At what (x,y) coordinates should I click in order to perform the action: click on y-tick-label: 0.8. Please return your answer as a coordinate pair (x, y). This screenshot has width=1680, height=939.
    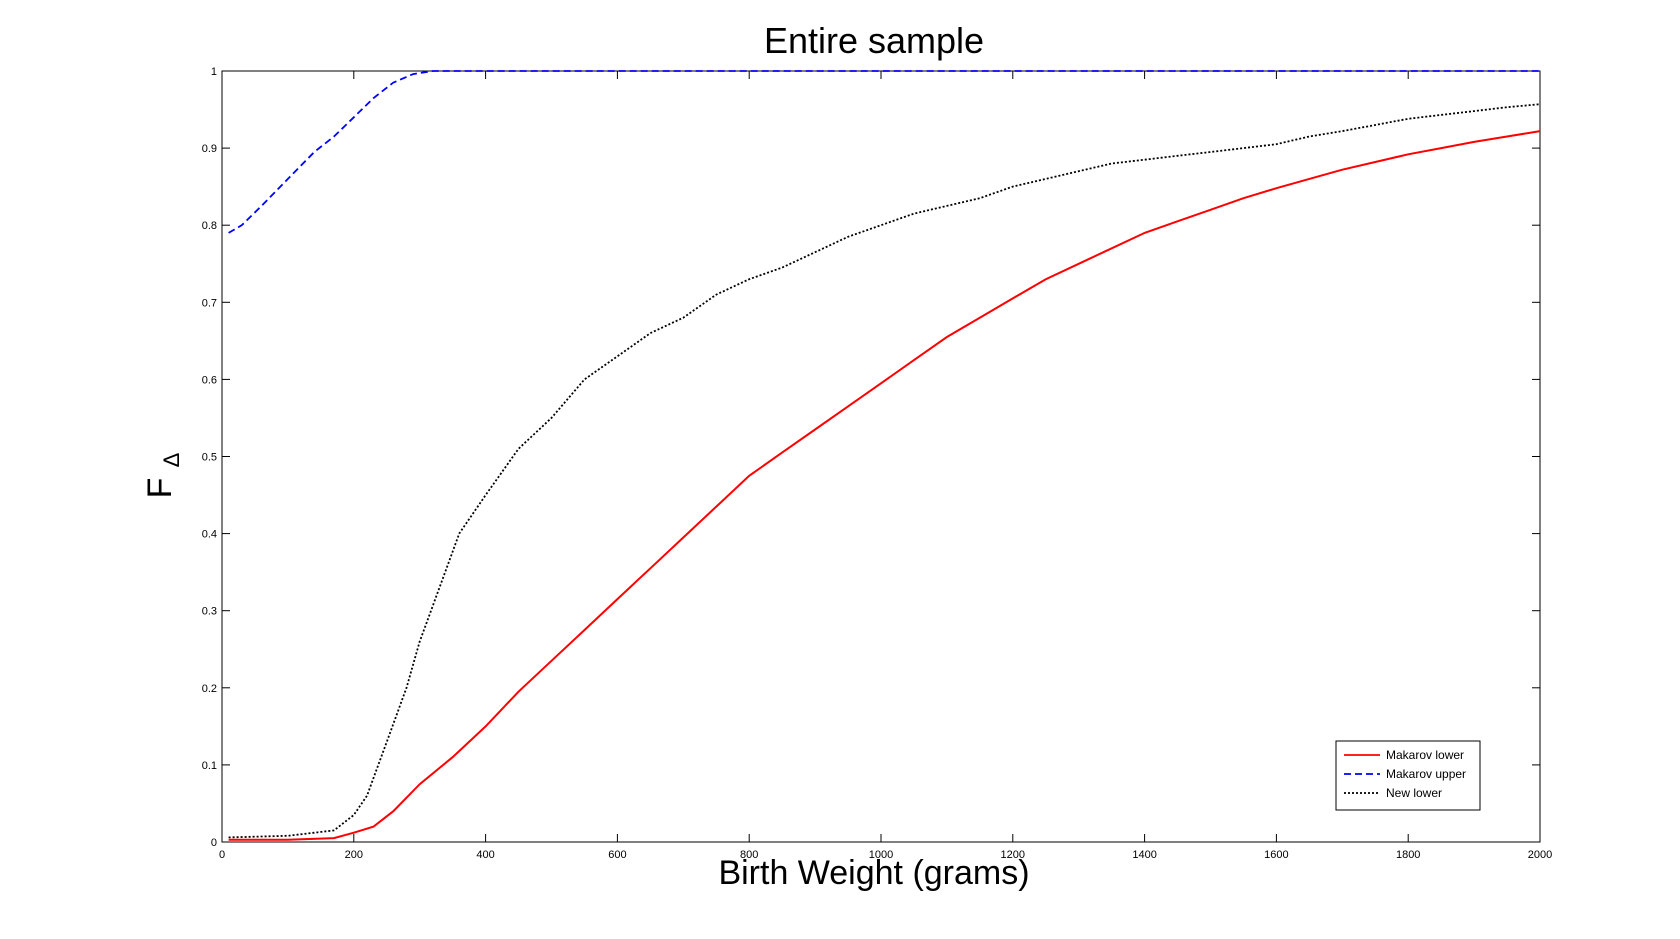
    Looking at the image, I should click on (209, 226).